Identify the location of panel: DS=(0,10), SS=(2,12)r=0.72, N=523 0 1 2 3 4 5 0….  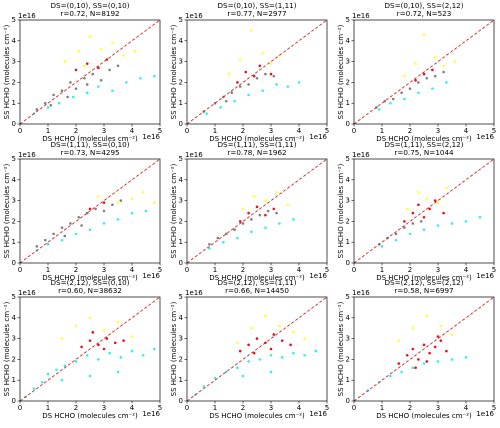
(416, 72).